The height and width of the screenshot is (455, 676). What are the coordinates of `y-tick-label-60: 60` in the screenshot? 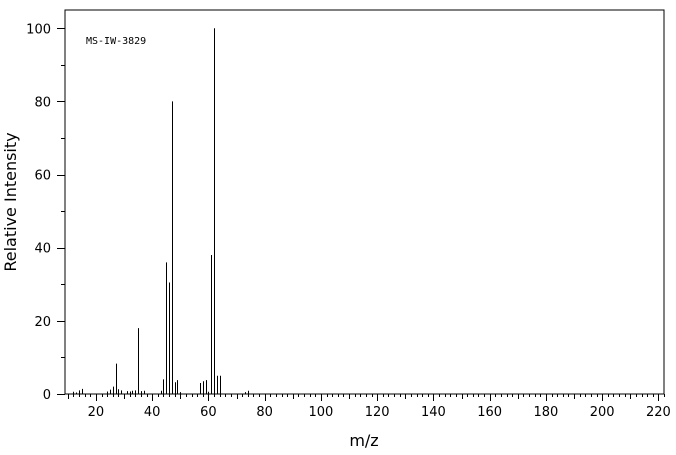 It's located at (42, 176).